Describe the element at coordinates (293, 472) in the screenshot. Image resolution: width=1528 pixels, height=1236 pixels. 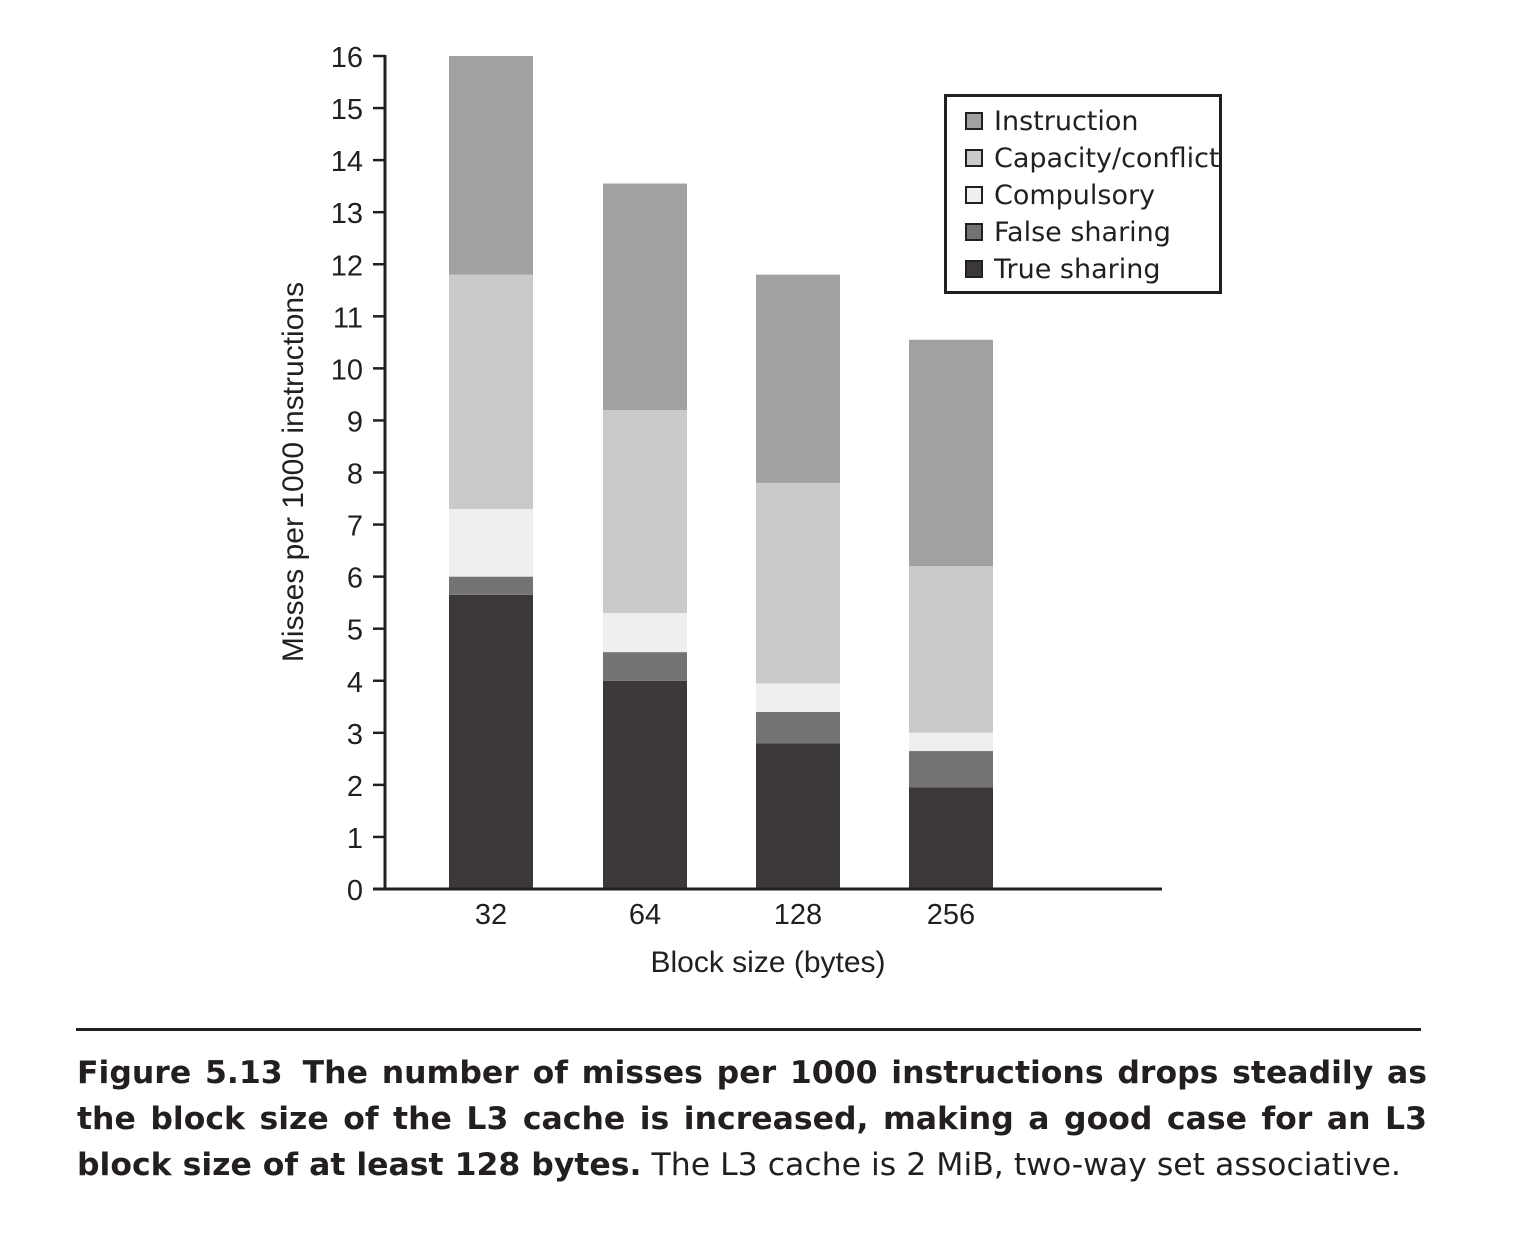
I see `y-axis-label: Misses per 1000 instructions` at that location.